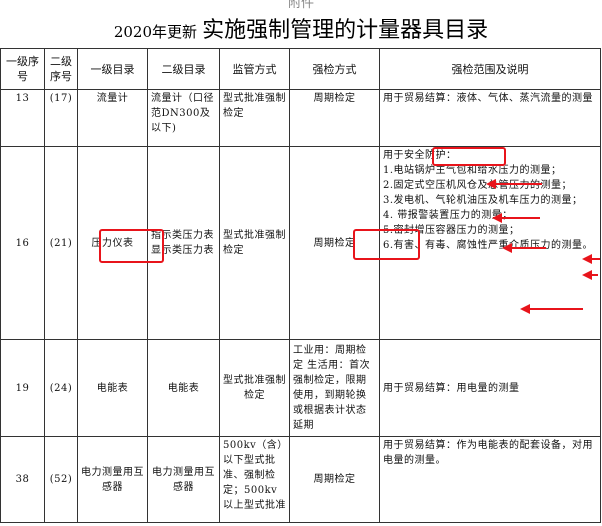  What do you see at coordinates (472, 170) in the screenshot?
I see `scope-line: 1.电站锅炉主气包和给水压力的测量；` at bounding box center [472, 170].